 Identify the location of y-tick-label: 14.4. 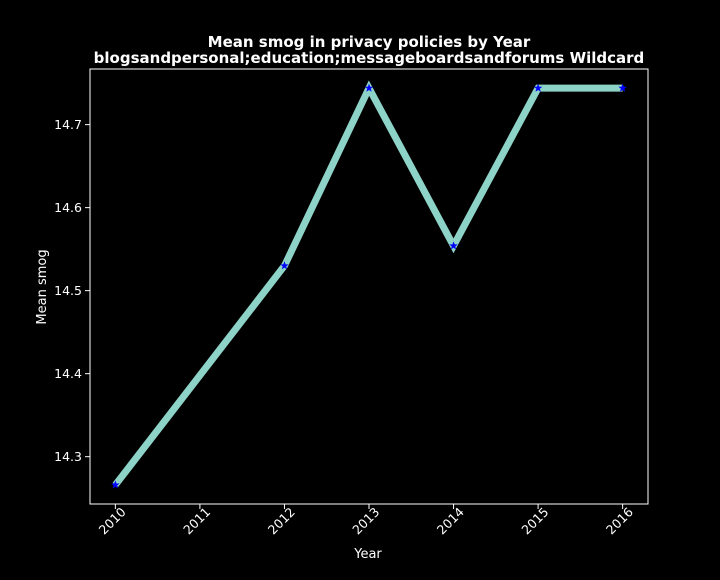
(68, 373).